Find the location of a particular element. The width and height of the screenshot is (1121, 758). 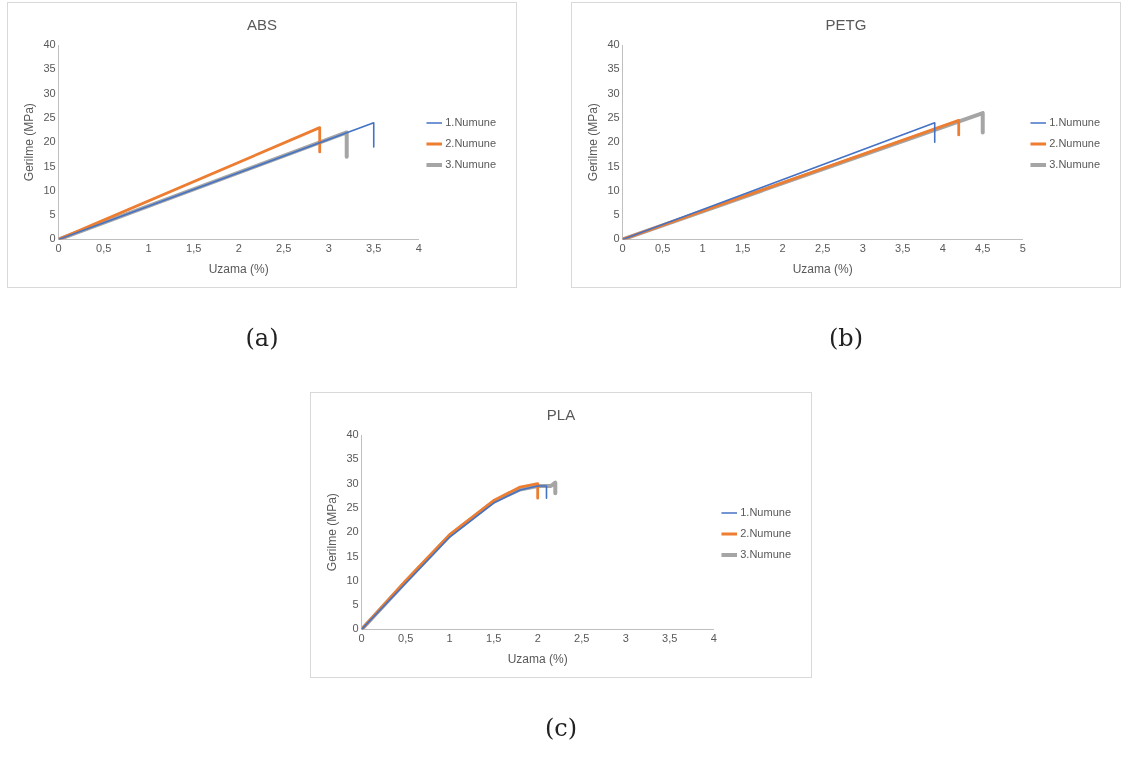

chart-title: PLA is located at coordinates (561, 415).